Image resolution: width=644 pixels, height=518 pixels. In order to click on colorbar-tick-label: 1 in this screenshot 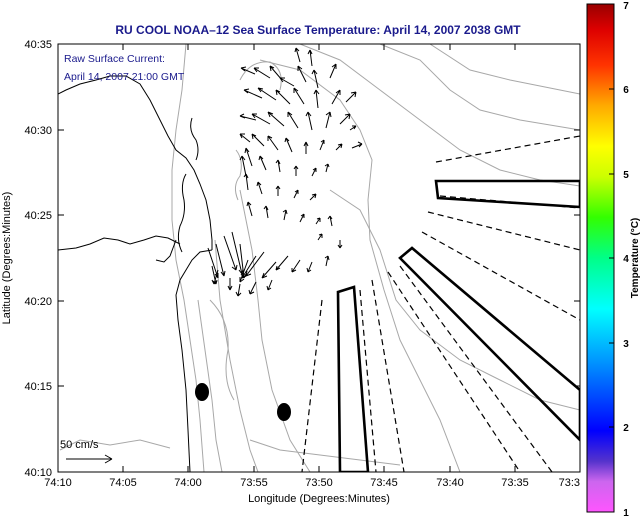, I will do `click(626, 513)`.